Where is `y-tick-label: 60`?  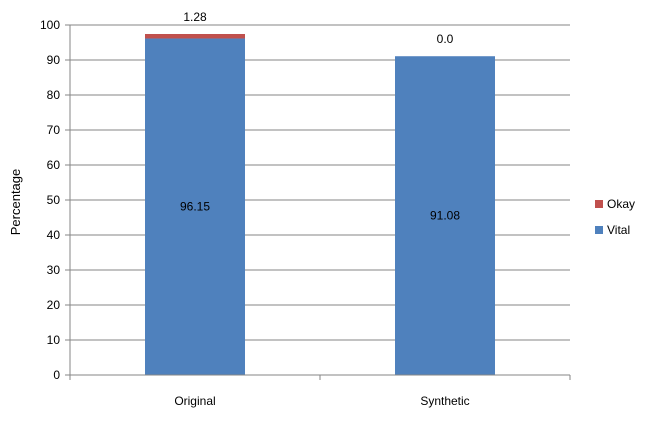
y-tick-label: 60 is located at coordinates (54, 165).